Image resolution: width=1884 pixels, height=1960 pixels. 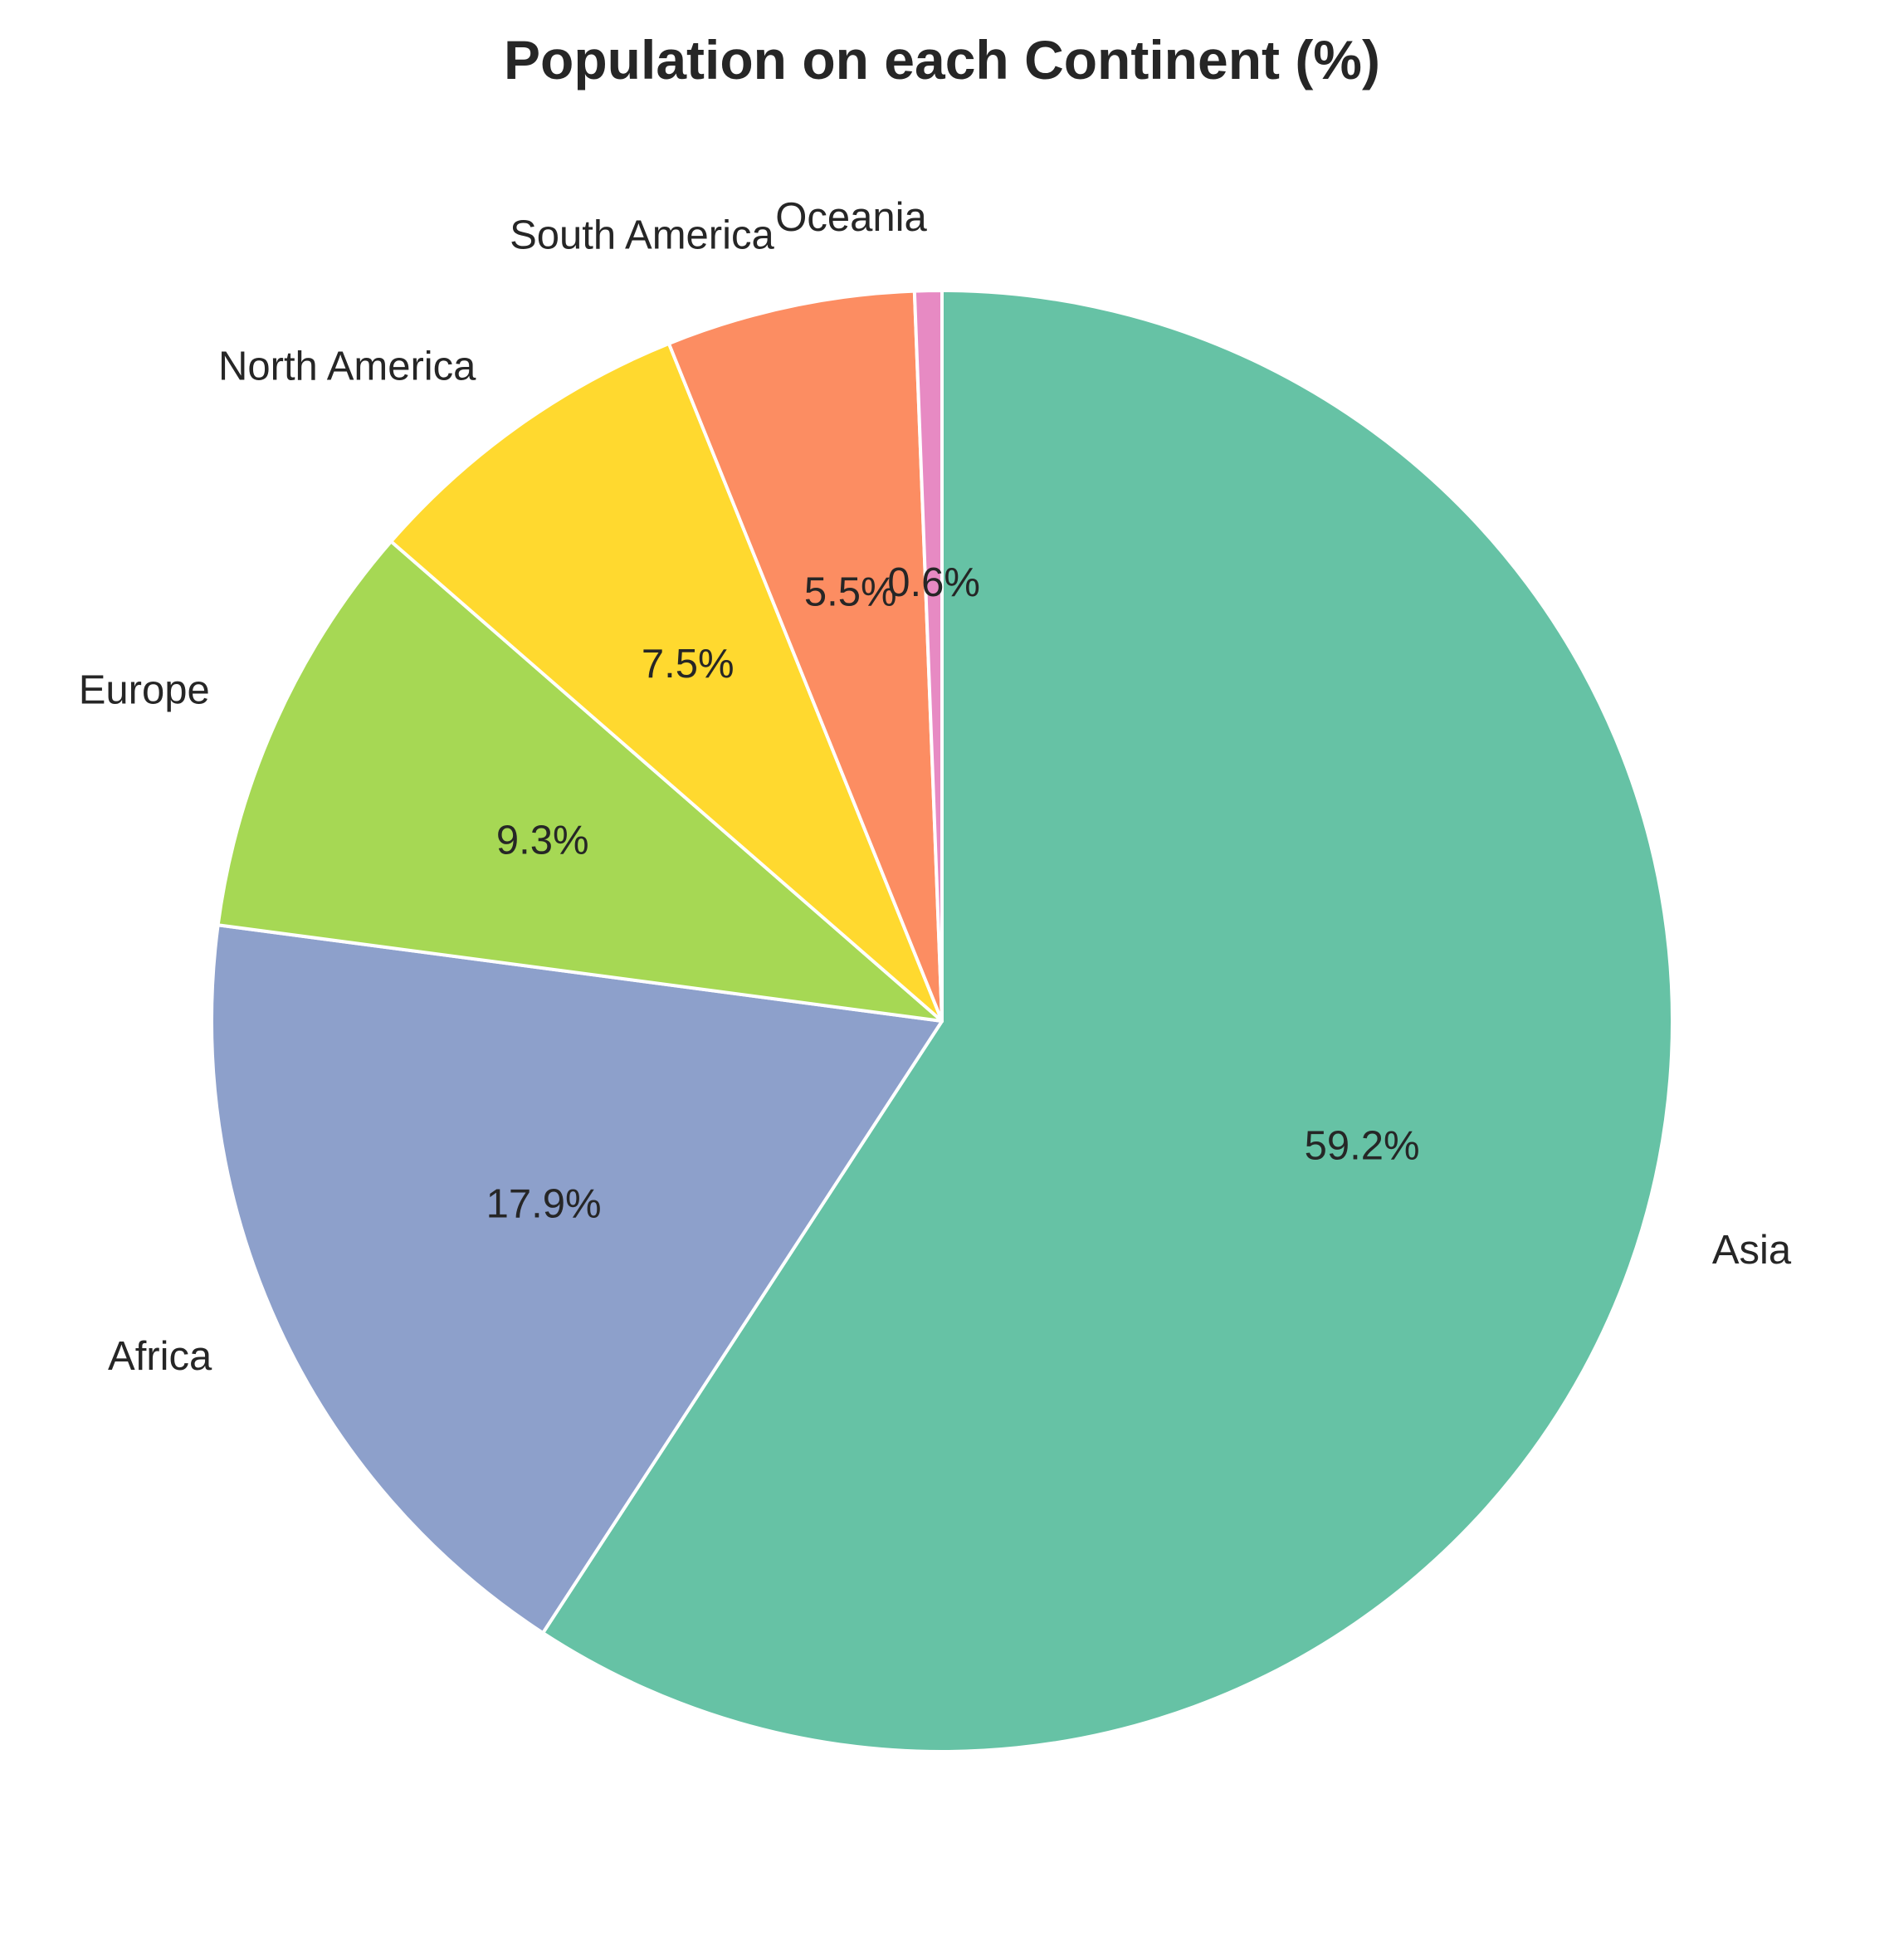 What do you see at coordinates (851, 592) in the screenshot?
I see `pct-label-south-america: 5.5%` at bounding box center [851, 592].